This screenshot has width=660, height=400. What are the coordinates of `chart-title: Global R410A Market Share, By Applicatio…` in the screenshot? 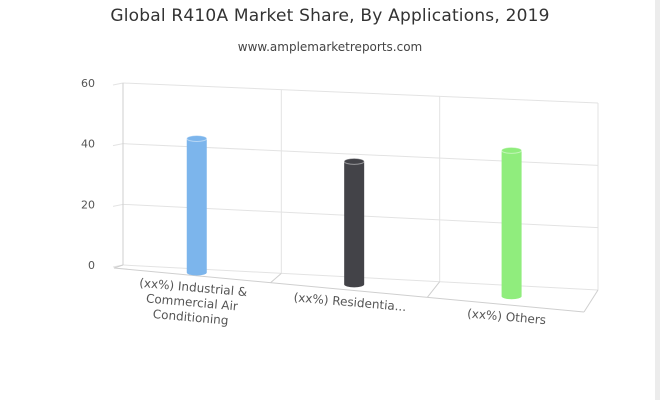 It's located at (330, 16).